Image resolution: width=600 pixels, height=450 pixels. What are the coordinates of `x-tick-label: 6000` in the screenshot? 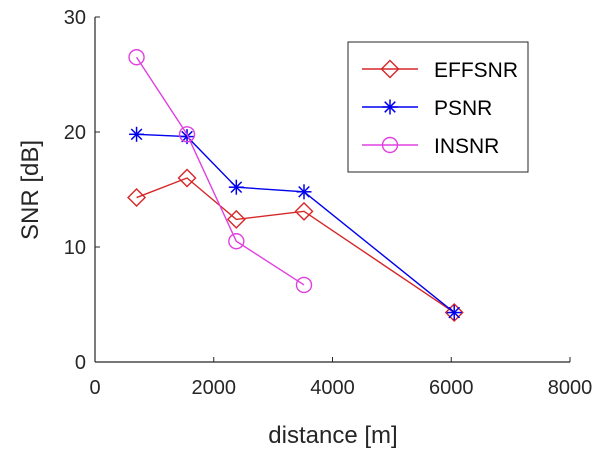 It's located at (451, 388).